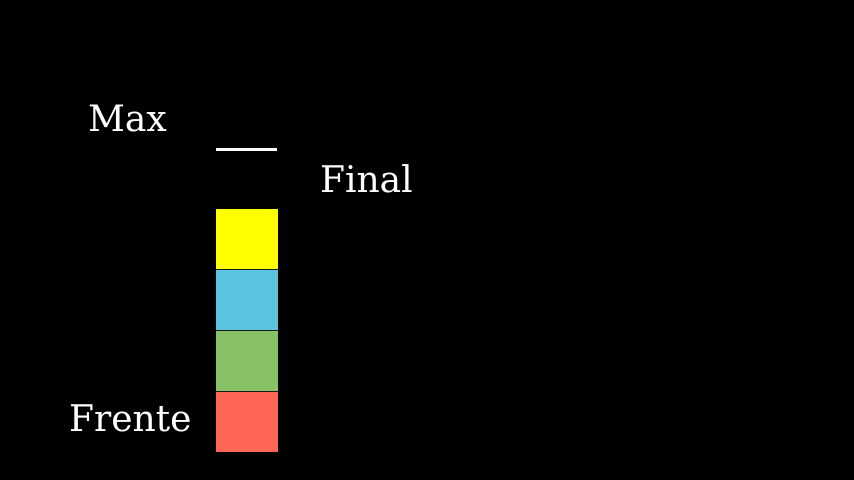 This screenshot has width=854, height=480. I want to click on frente-label: Frente, so click(130, 419).